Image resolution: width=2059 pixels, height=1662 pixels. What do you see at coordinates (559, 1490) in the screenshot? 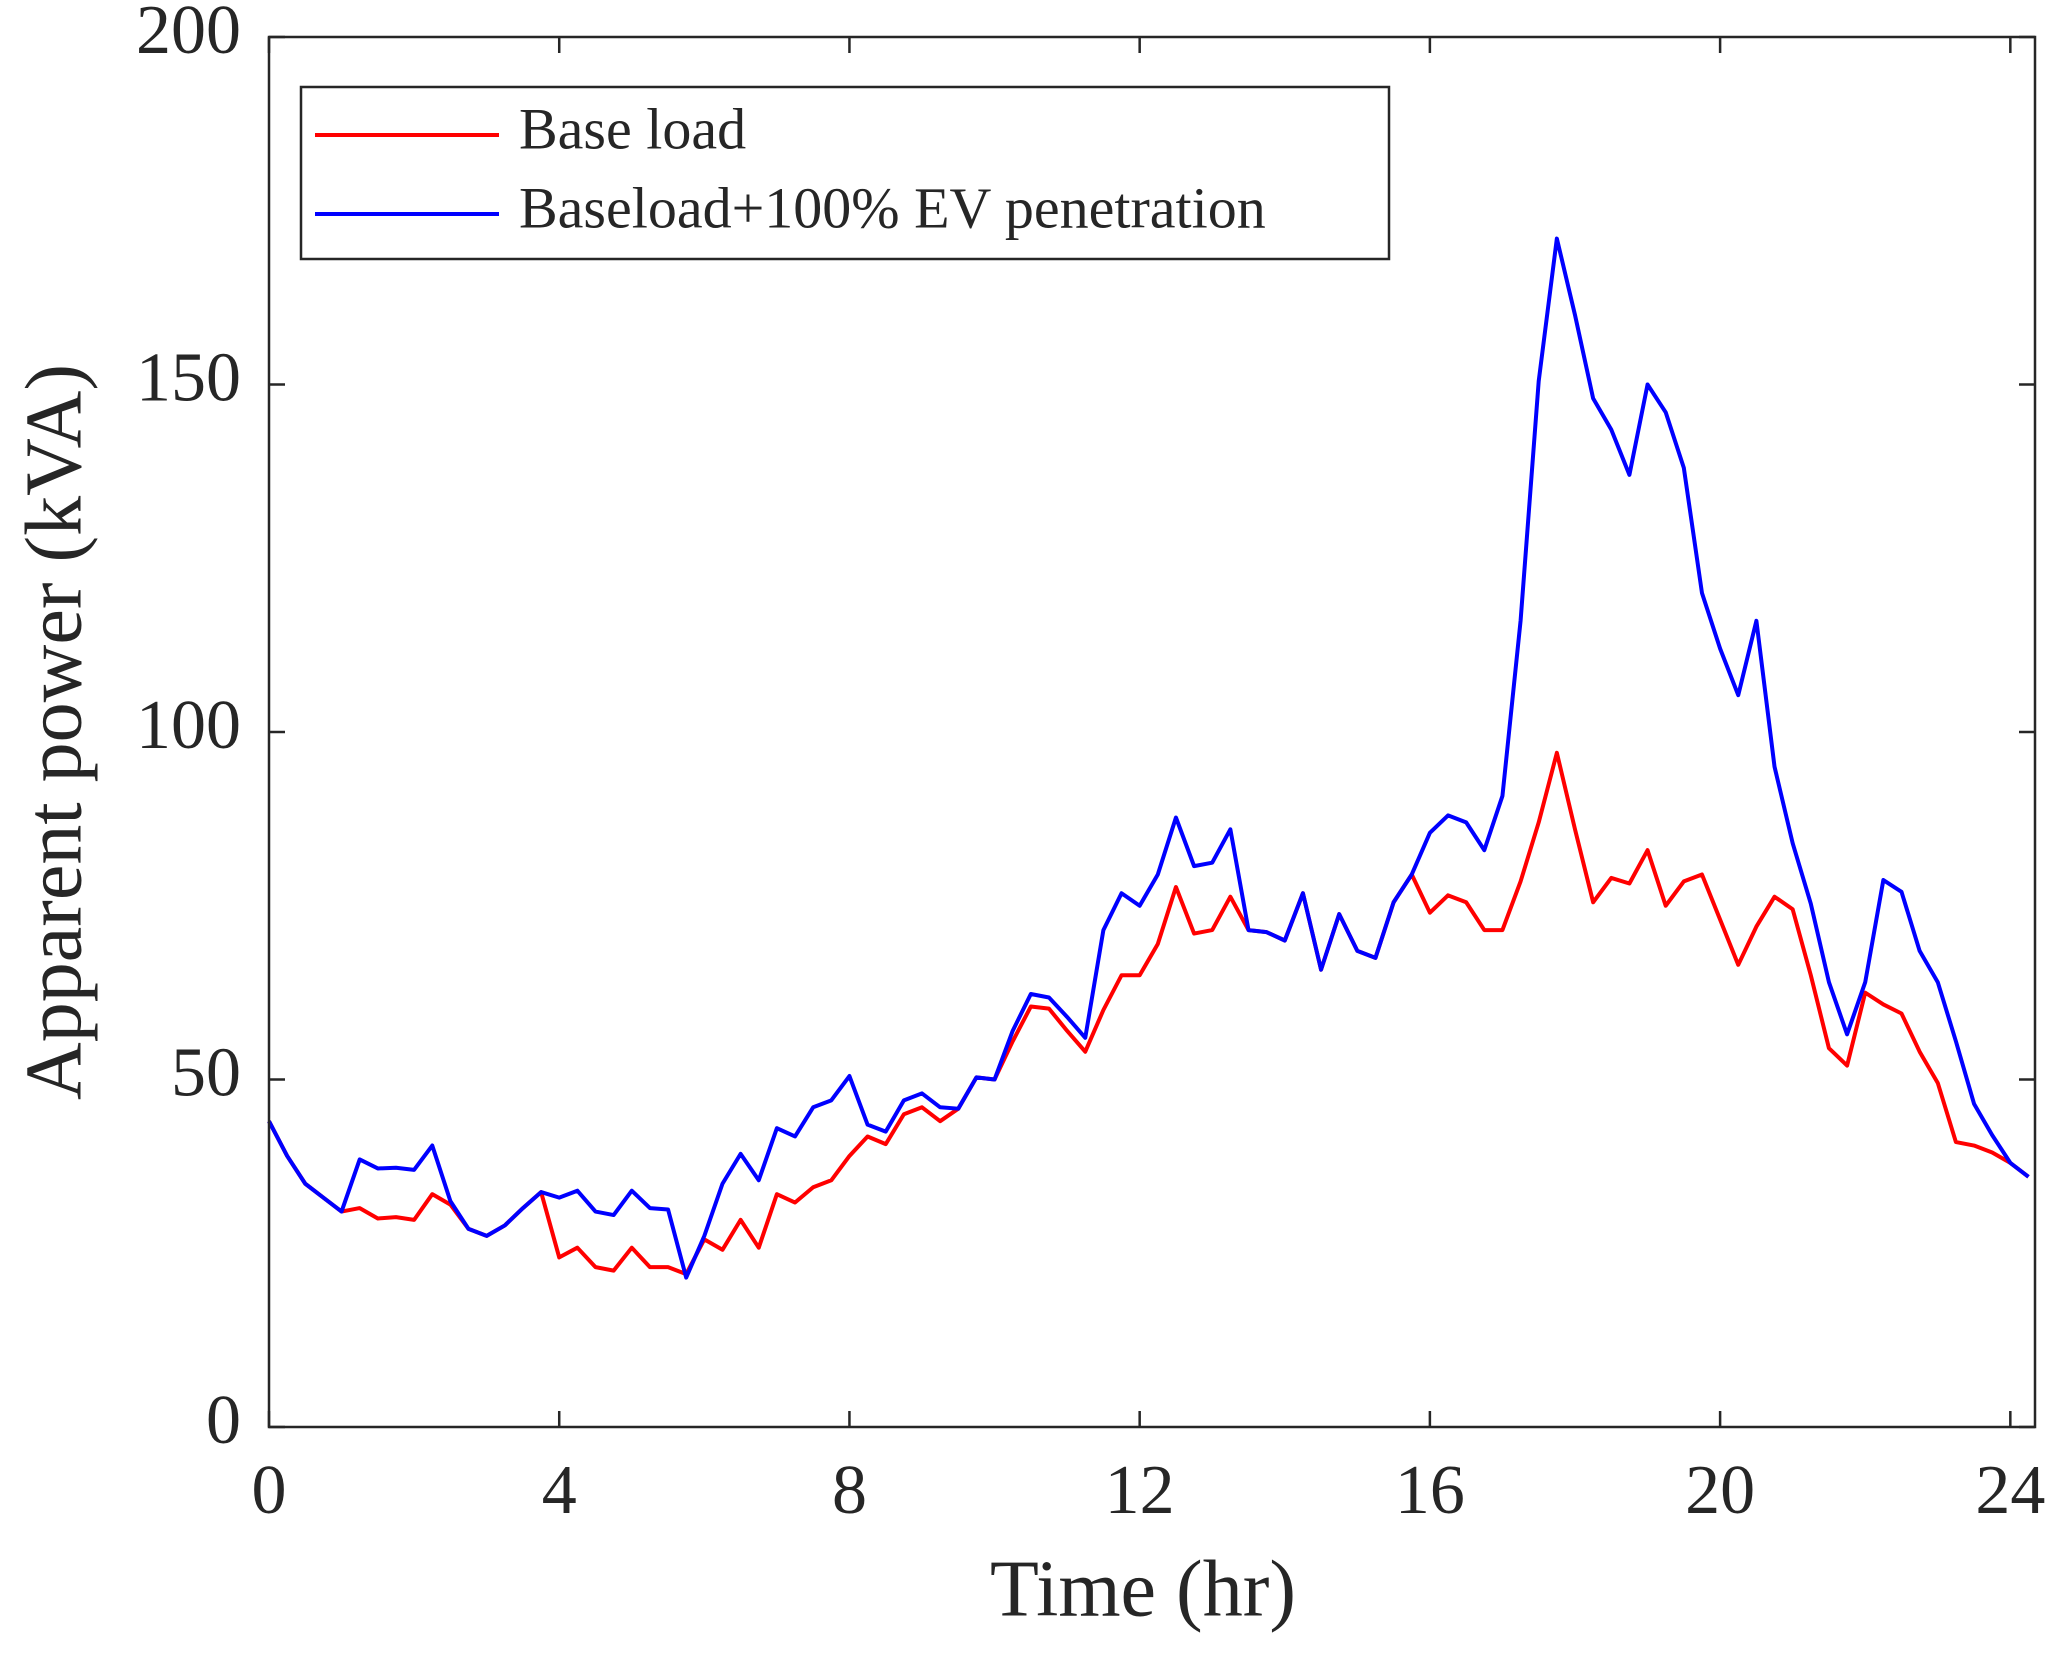
I see `x-tick-label: 4` at bounding box center [559, 1490].